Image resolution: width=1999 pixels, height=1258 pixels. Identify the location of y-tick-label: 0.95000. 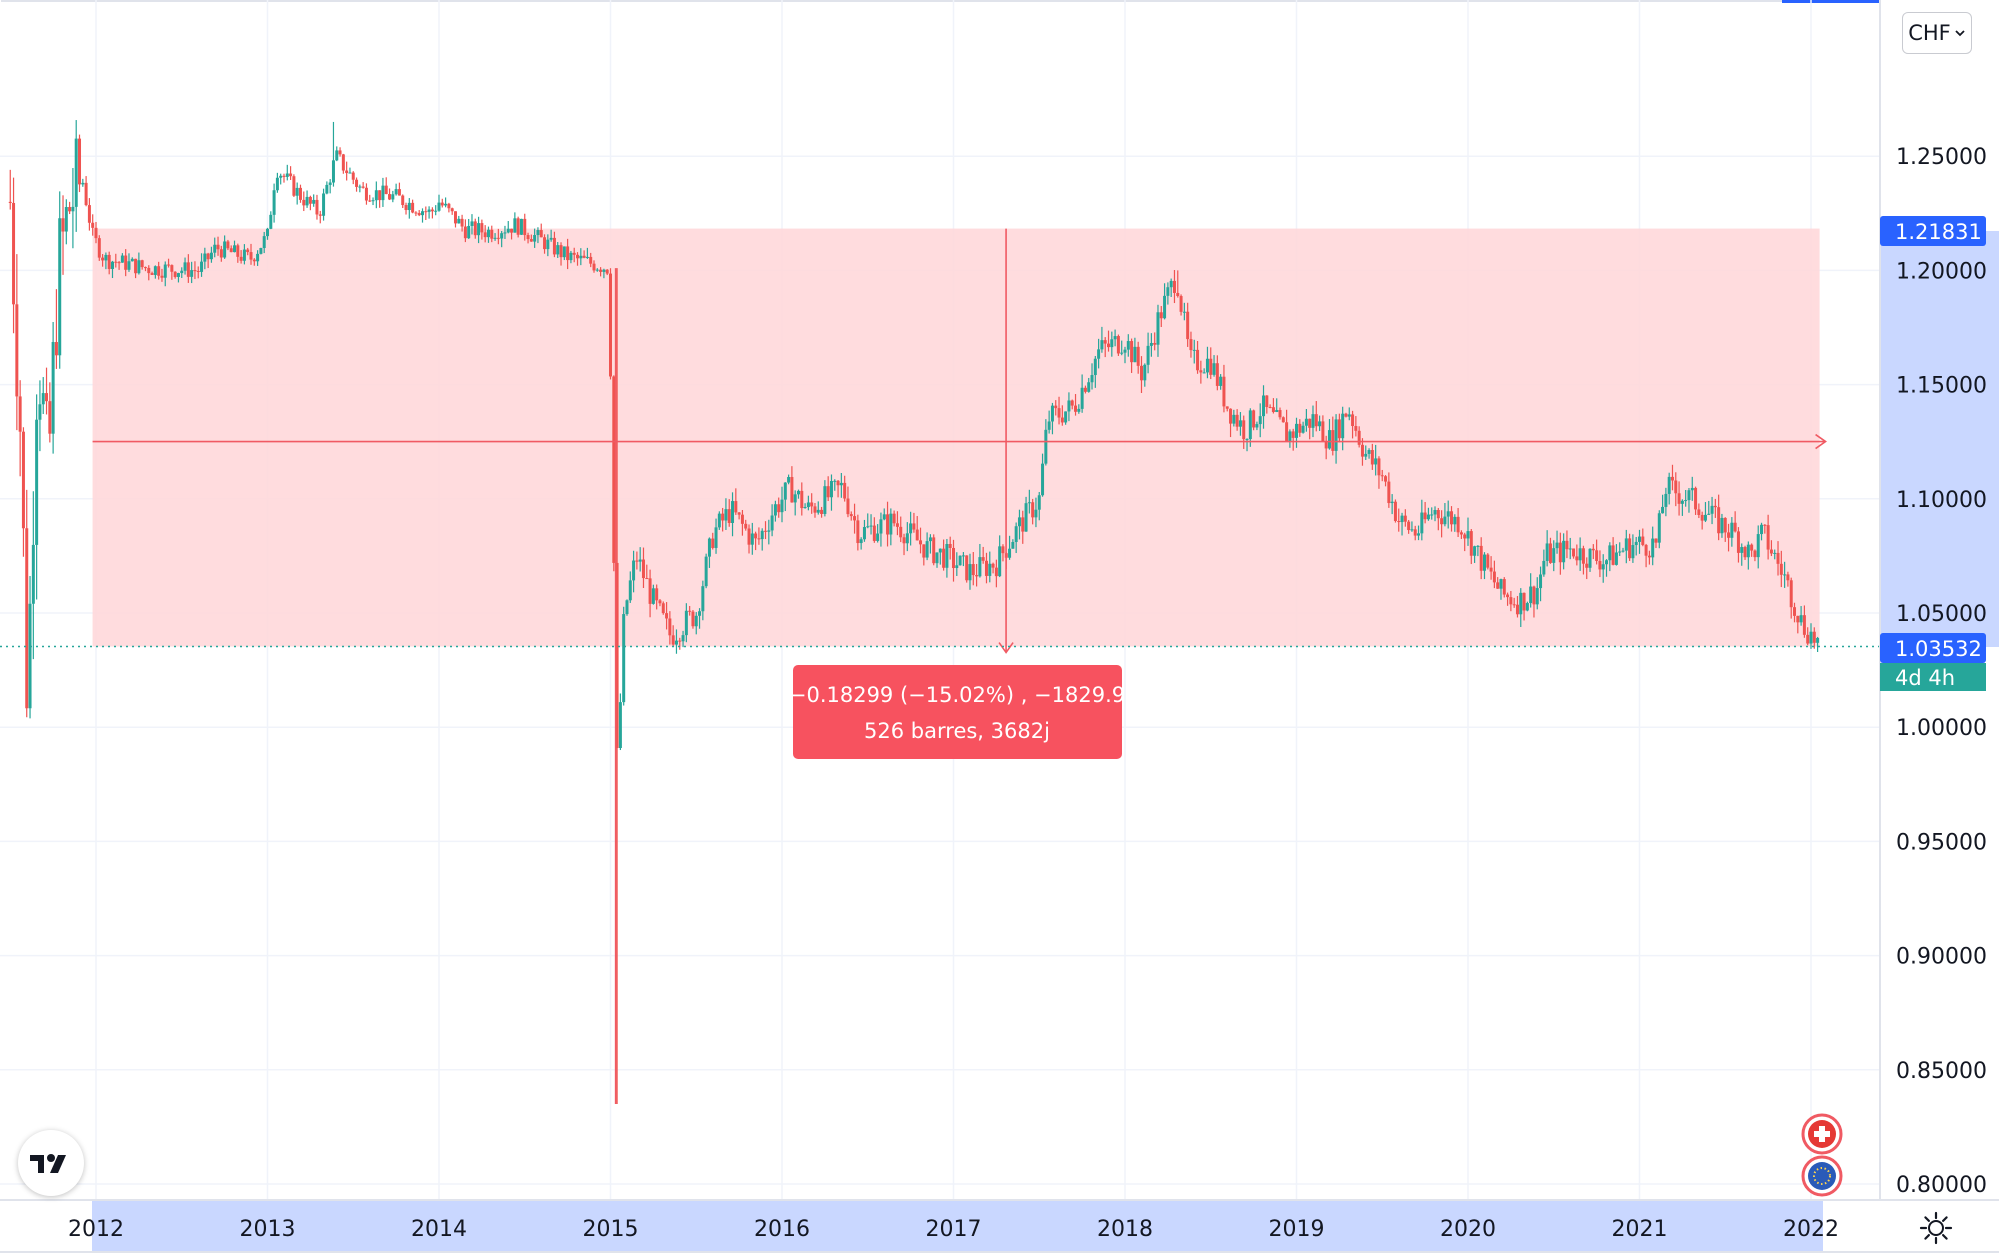
(1941, 842).